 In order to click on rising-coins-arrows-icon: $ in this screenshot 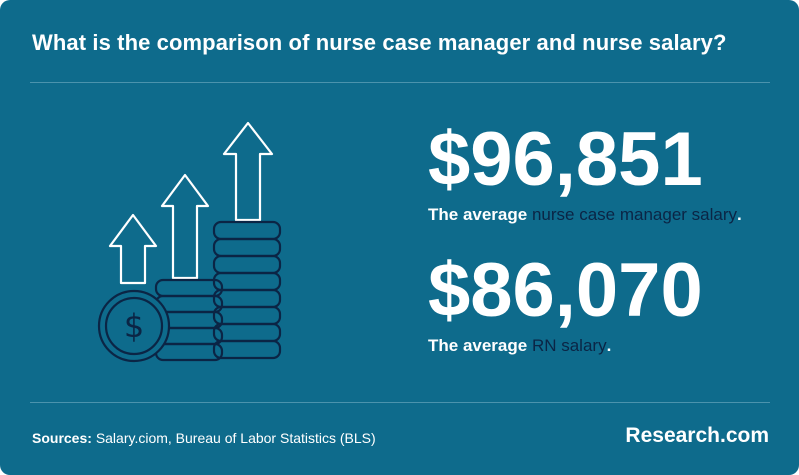, I will do `click(189, 242)`.